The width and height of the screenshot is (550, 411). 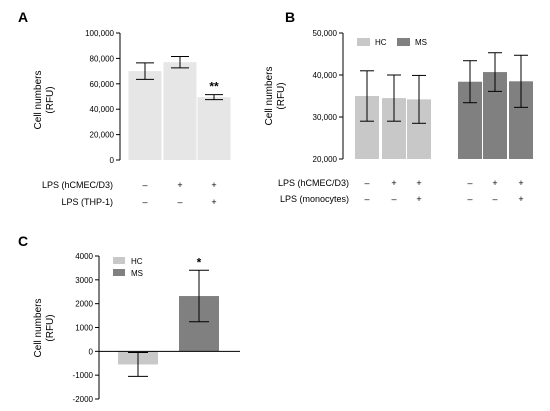 I want to click on y-tick-label: 60,000, so click(x=102, y=84).